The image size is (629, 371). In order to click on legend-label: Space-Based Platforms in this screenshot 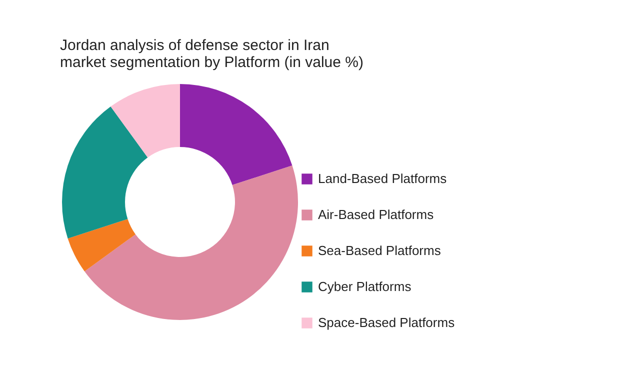, I will do `click(387, 322)`.